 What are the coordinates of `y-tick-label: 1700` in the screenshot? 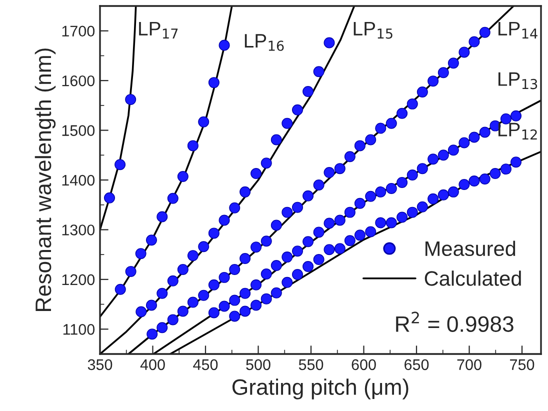 It's located at (78, 31).